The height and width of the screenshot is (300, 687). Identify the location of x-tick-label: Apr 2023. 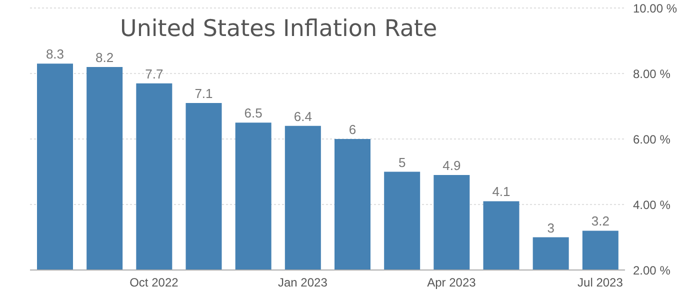
(451, 283).